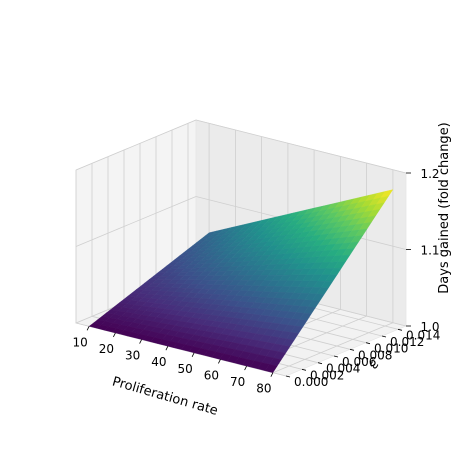  I want to click on y-tick-label: 0.014, so click(423, 335).